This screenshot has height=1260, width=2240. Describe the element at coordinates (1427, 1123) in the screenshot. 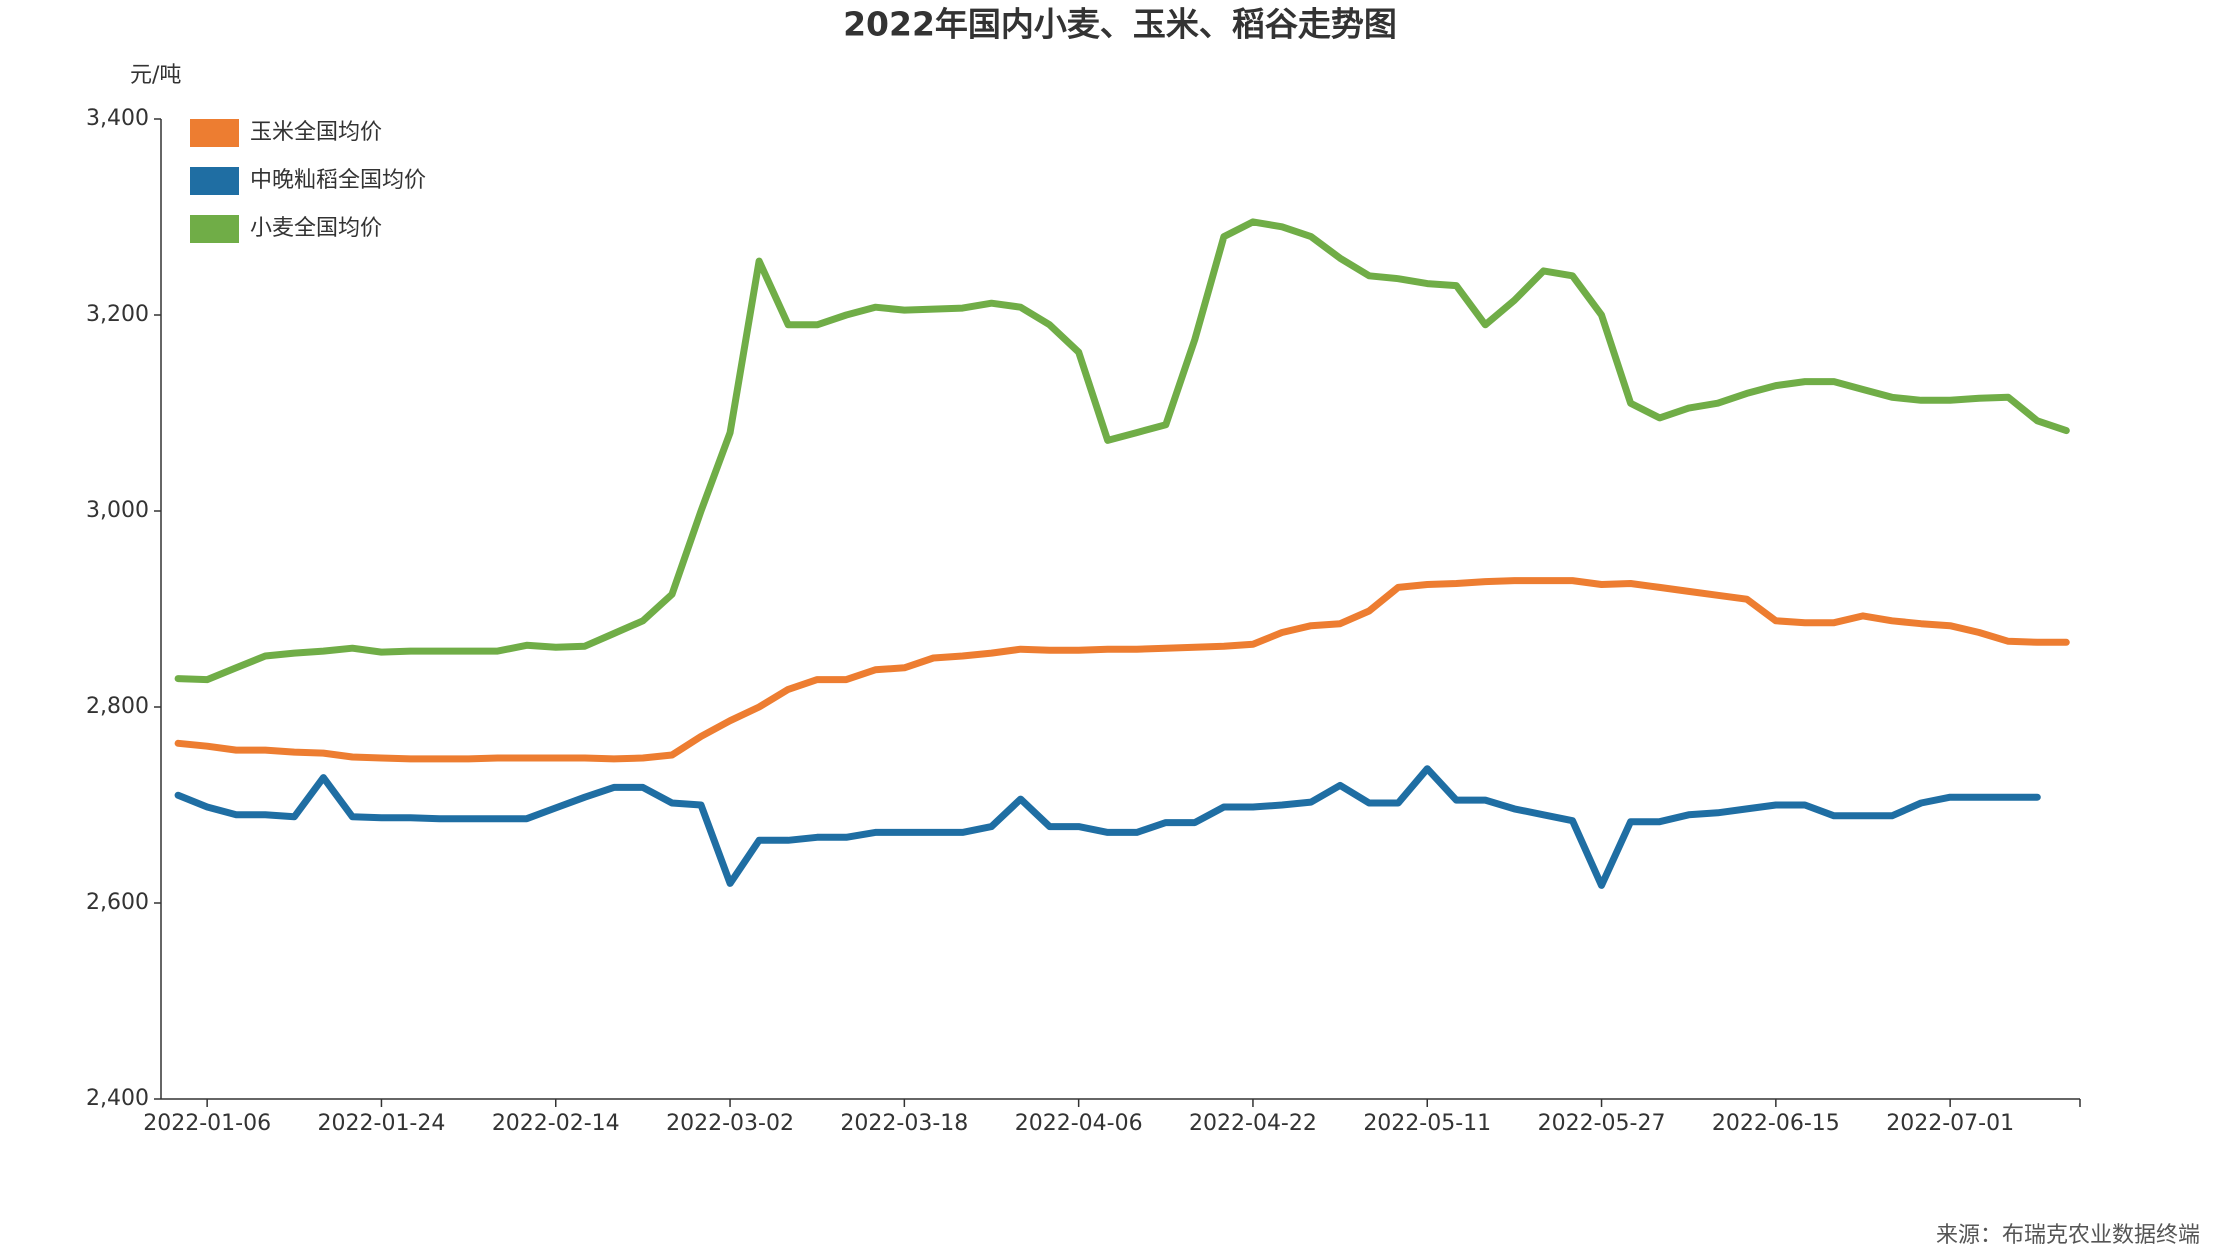

I see `x-tick-label: 2022-05-11` at that location.